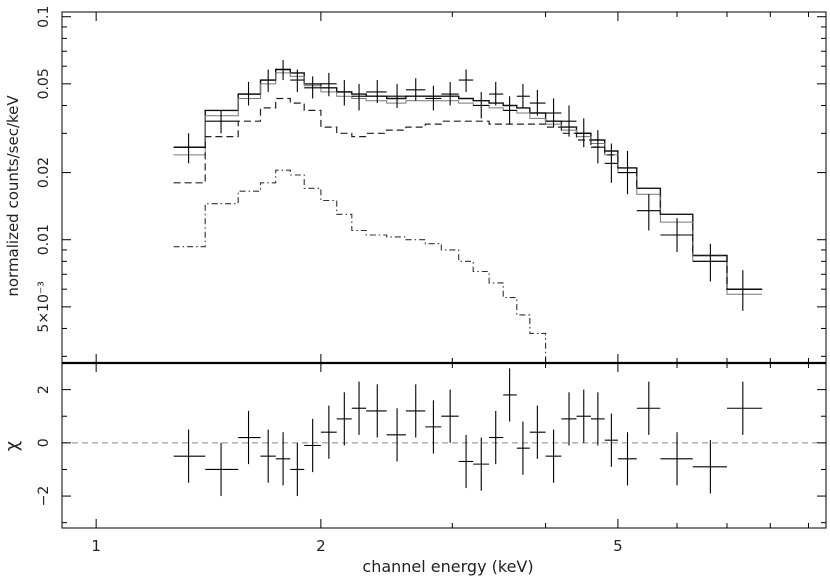  Describe the element at coordinates (44, 17) in the screenshot. I see `y-tick-label: 0.1` at that location.